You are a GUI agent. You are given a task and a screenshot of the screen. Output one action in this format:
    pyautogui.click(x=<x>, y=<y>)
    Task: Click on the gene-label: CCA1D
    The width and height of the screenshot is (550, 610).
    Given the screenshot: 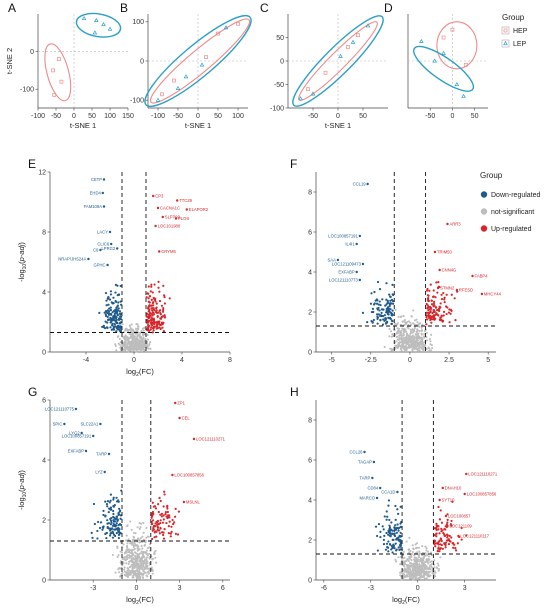 What is the action you would take?
    pyautogui.click(x=388, y=491)
    